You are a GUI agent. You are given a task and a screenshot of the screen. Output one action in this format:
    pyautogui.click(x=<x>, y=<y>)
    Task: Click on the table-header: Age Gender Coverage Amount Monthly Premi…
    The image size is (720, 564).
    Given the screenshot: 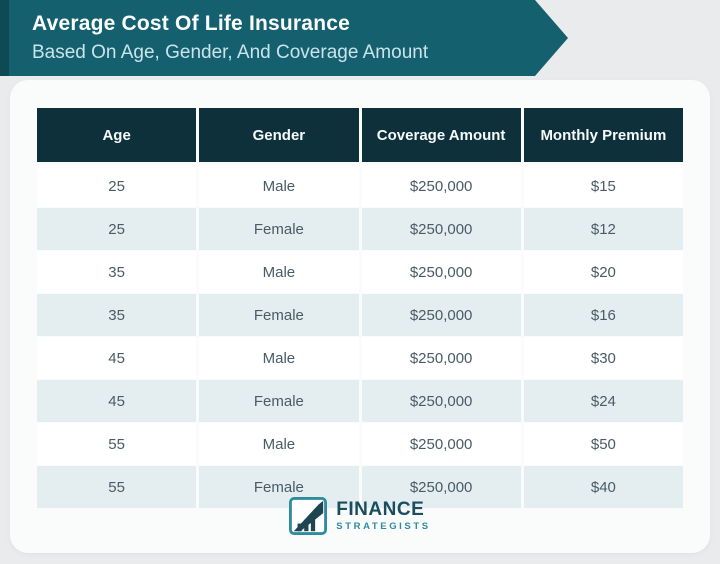 What is the action you would take?
    pyautogui.click(x=360, y=136)
    